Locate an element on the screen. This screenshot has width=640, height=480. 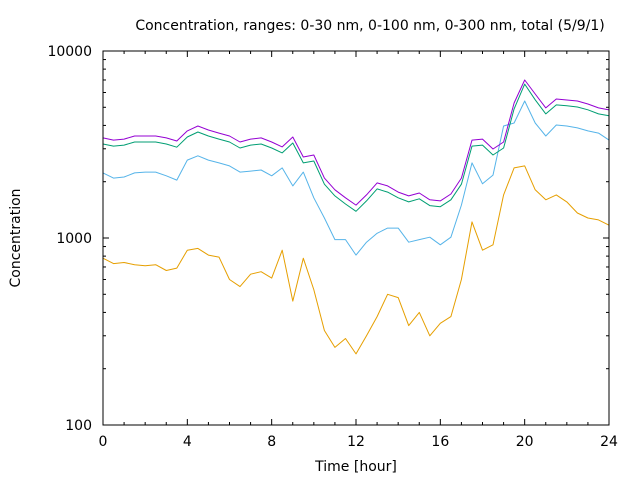
x-tick-label: 0 is located at coordinates (103, 442).